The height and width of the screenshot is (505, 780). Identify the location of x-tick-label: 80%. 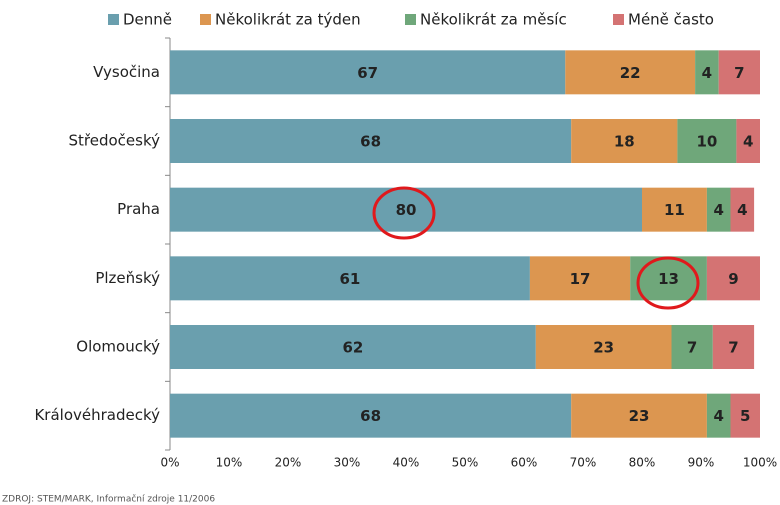
(642, 463).